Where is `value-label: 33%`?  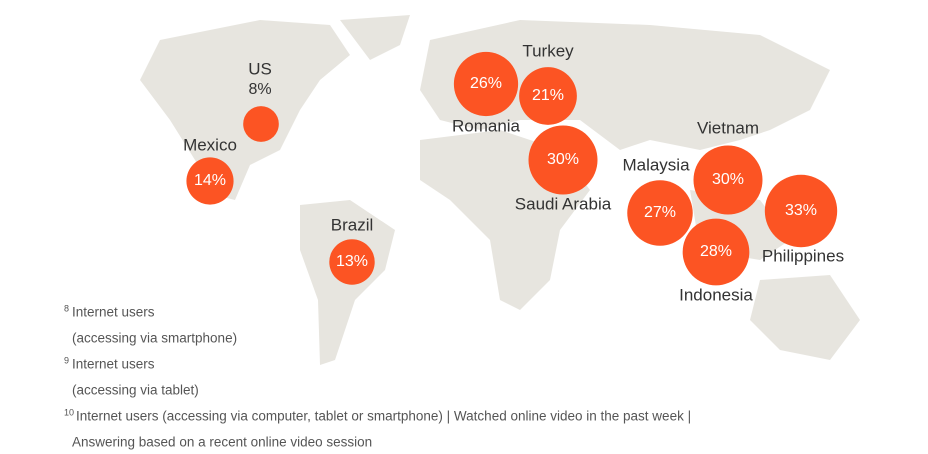 value-label: 33% is located at coordinates (801, 210).